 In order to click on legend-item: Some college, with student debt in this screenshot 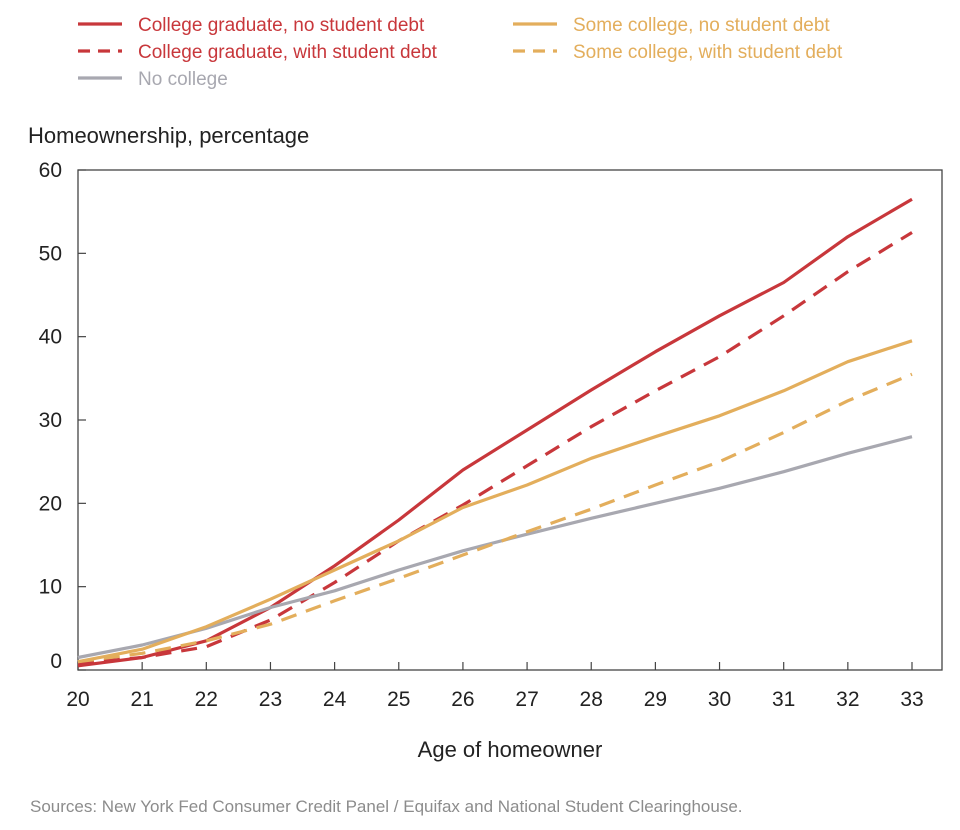, I will do `click(678, 52)`.